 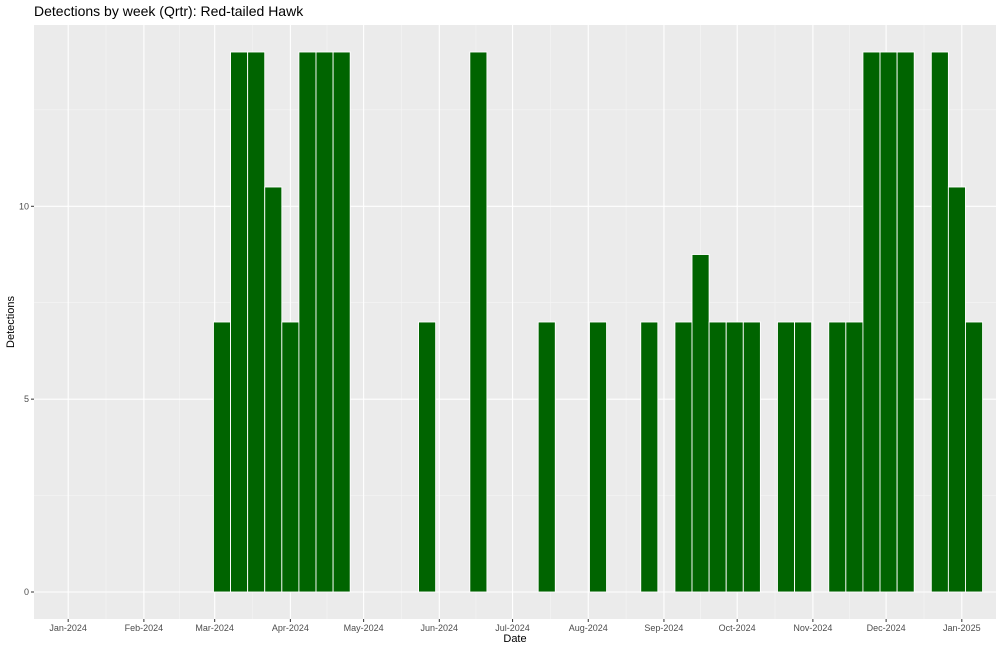 I want to click on x-tick-label: Sep-2024, so click(x=663, y=628).